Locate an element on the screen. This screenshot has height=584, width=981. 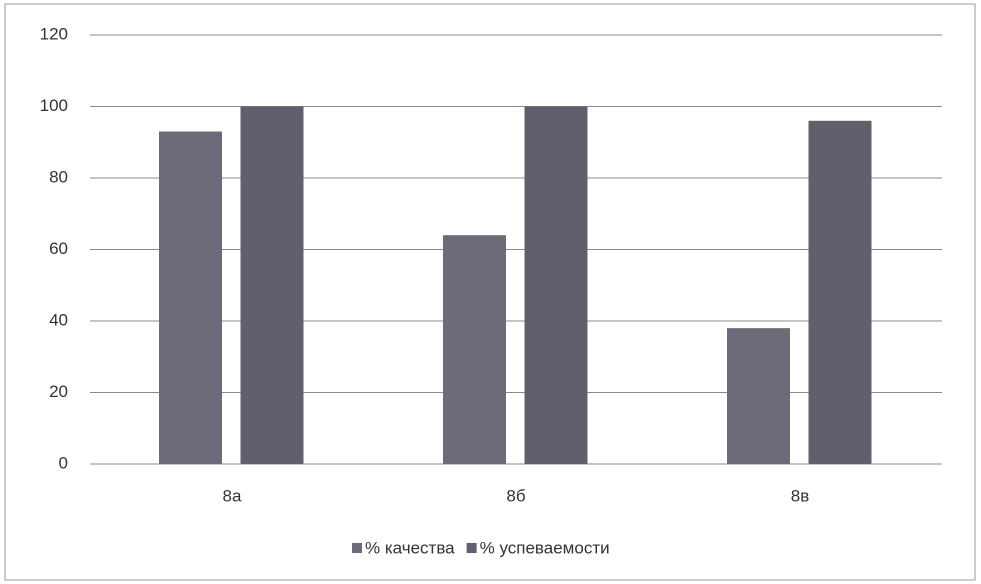
y-tick-label: 80 is located at coordinates (58, 176).